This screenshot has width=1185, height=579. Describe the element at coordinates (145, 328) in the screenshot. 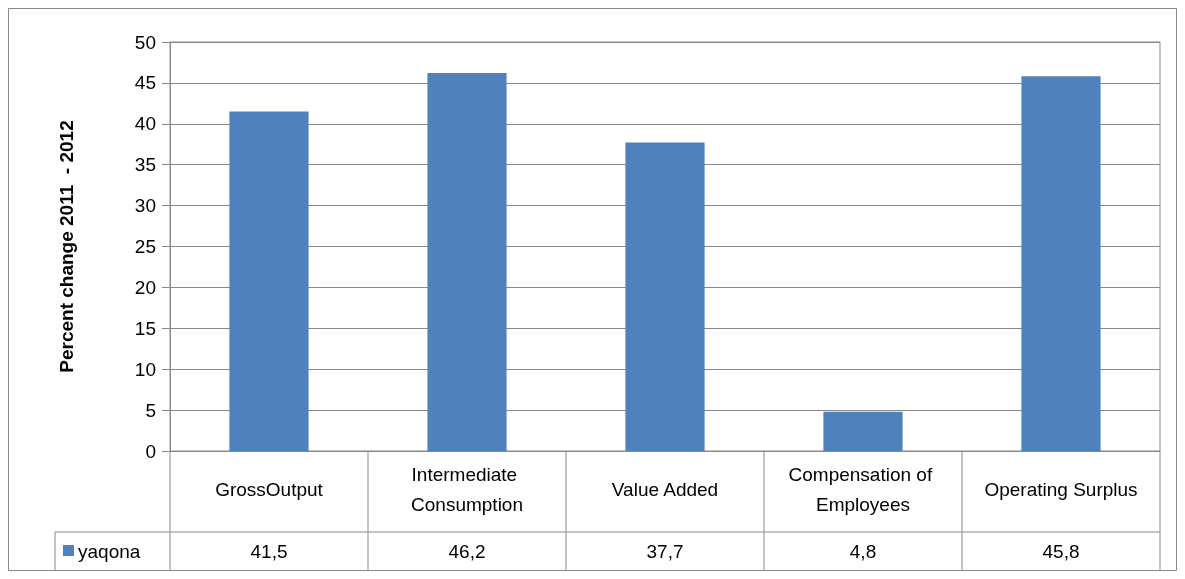

I see `y-tick-label: 15` at that location.